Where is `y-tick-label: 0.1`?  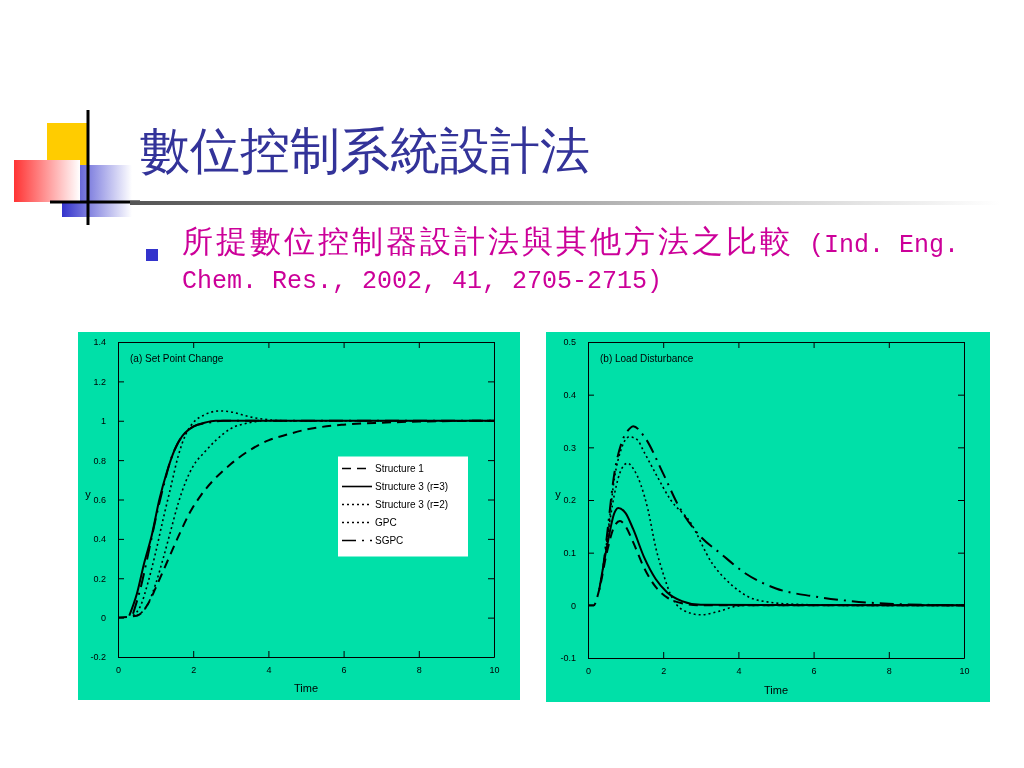 y-tick-label: 0.1 is located at coordinates (569, 553).